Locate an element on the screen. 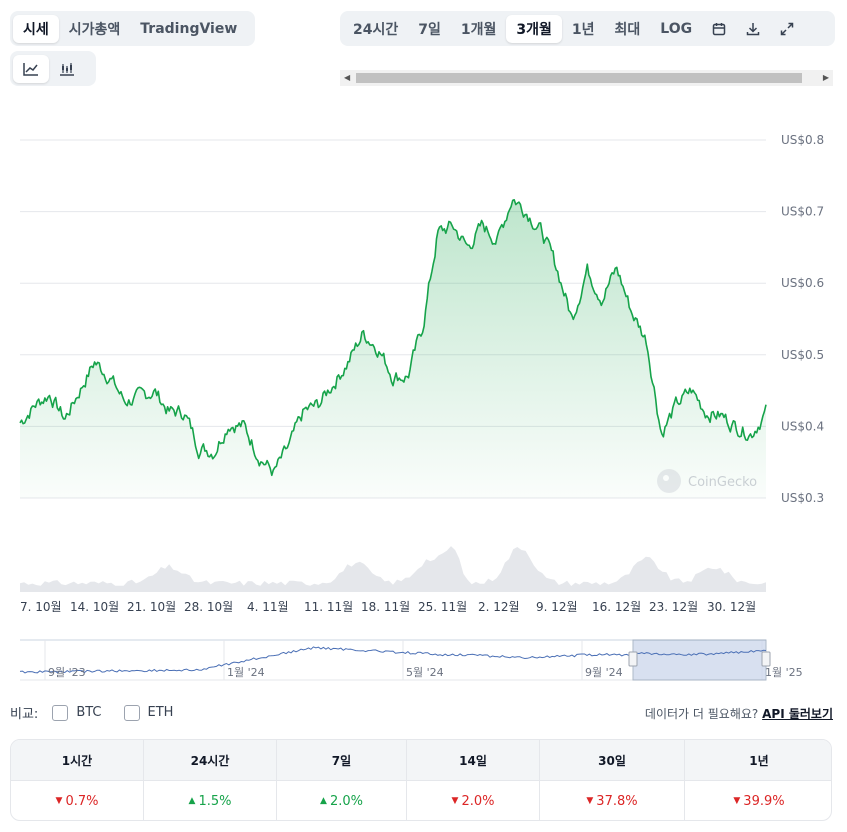 Image resolution: width=847 pixels, height=832 pixels. scrollbar-thumb is located at coordinates (579, 78).